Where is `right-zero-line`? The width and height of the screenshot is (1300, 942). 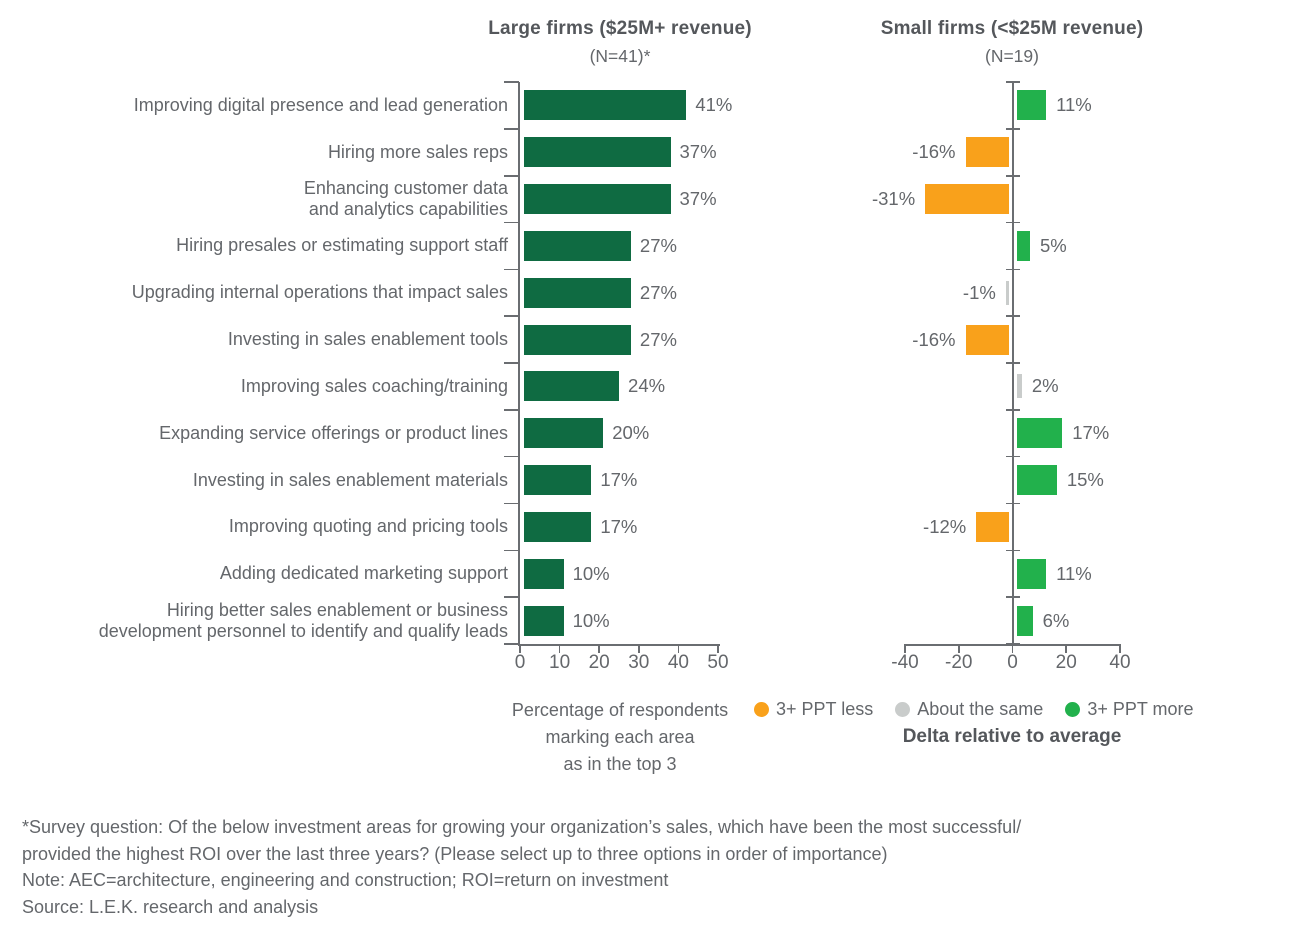
right-zero-line is located at coordinates (1012, 364).